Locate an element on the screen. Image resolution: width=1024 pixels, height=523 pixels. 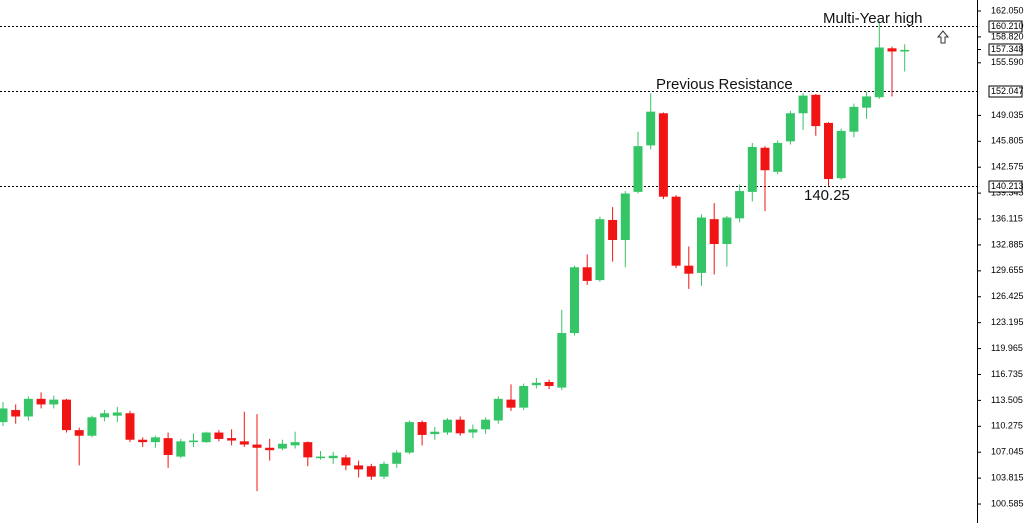
y-tick-label: 126.425 is located at coordinates (1007, 296).